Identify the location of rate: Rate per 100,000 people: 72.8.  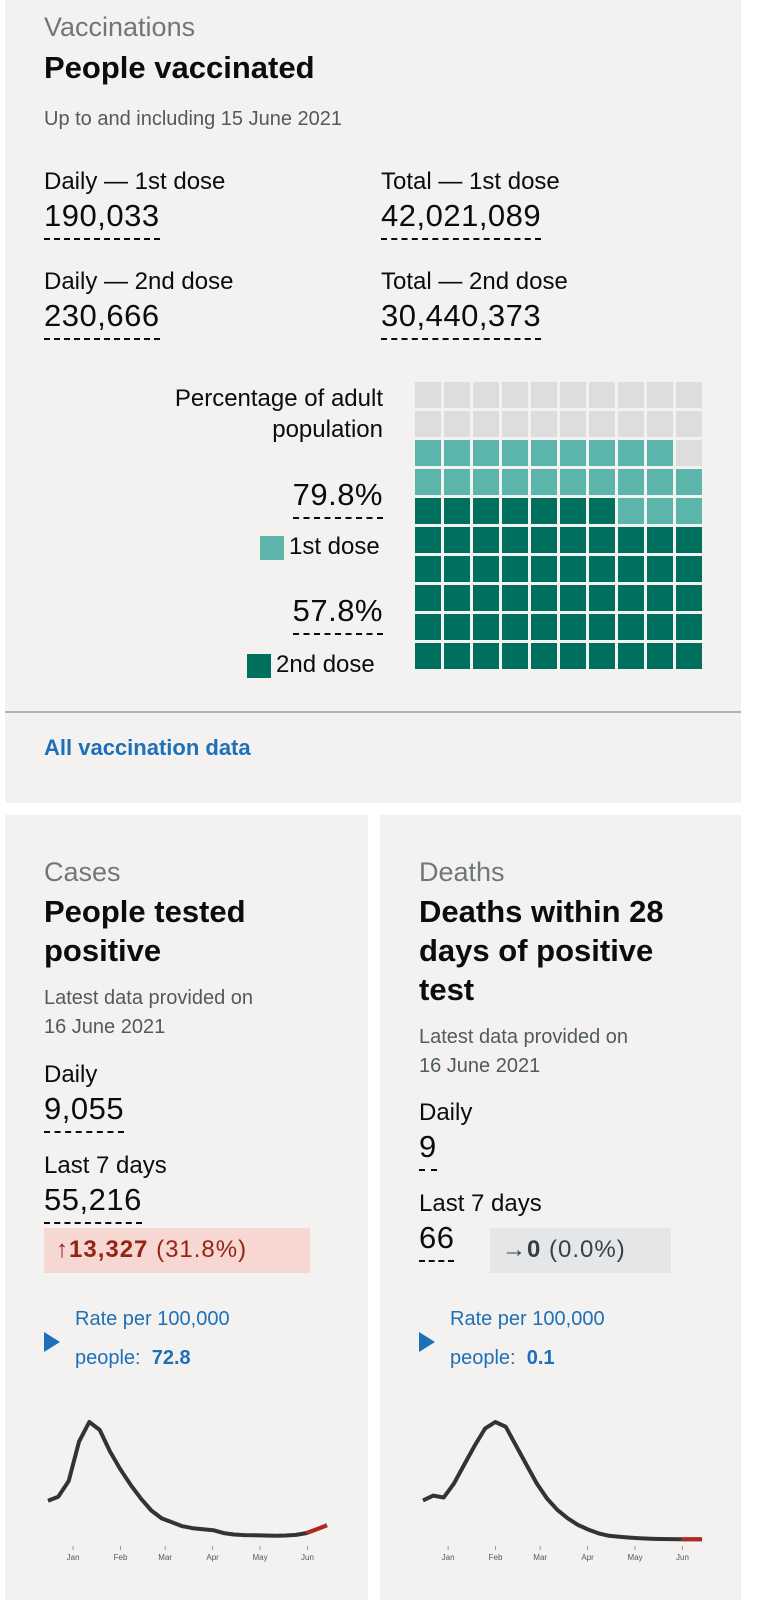
(175, 1339).